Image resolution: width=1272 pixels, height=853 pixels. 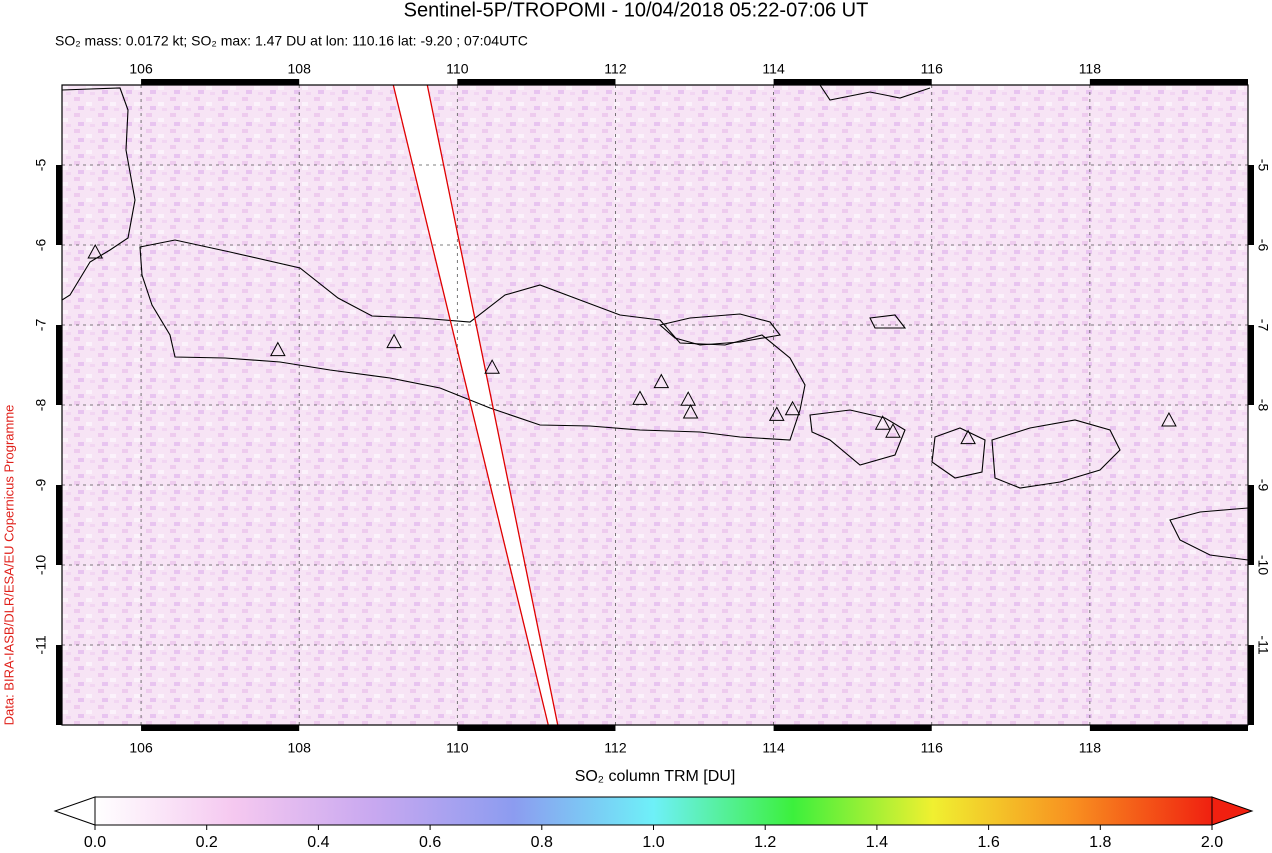 I want to click on colorbar-tick-label: 0.6, so click(x=430, y=842).